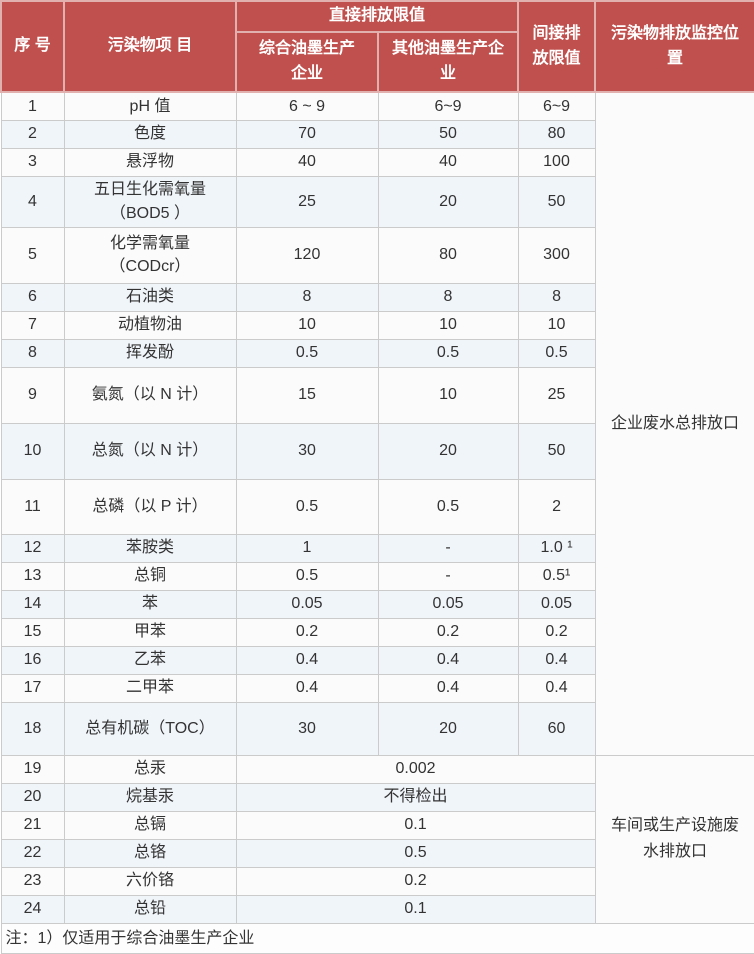 The height and width of the screenshot is (954, 754). I want to click on header-row-top: 序 号 污染物项 目 直接排放限值 间接排 放限值 污染物排放监控位 置, so click(377, 46).